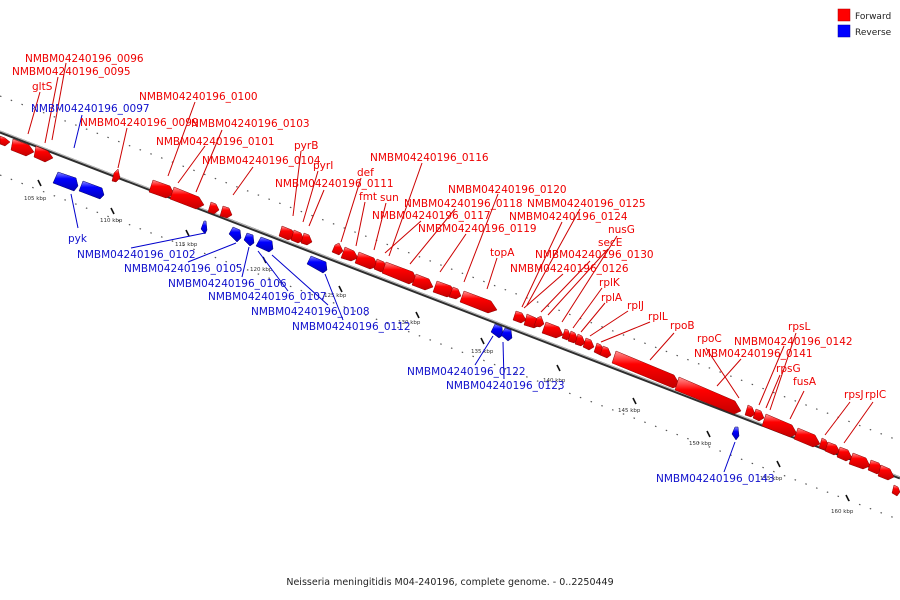 The image size is (900, 600). Describe the element at coordinates (805, 382) in the screenshot. I see `gene-label-forward: fusA` at that location.